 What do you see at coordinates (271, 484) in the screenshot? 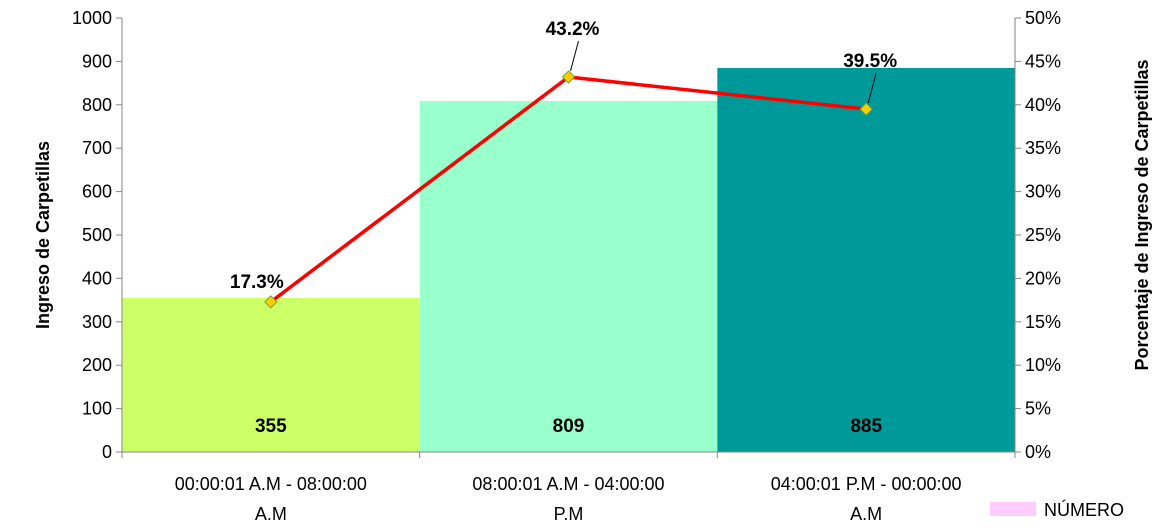
I see `x-category-label-1: 00:00:01 A.M - 08:00:00` at bounding box center [271, 484].